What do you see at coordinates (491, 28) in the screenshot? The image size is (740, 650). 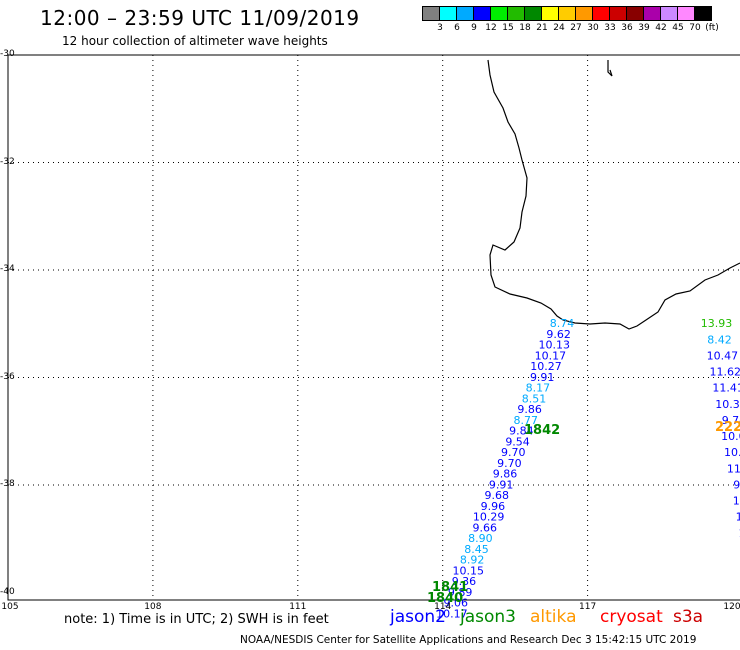 I see `colorbar-tick-label: 12` at bounding box center [491, 28].